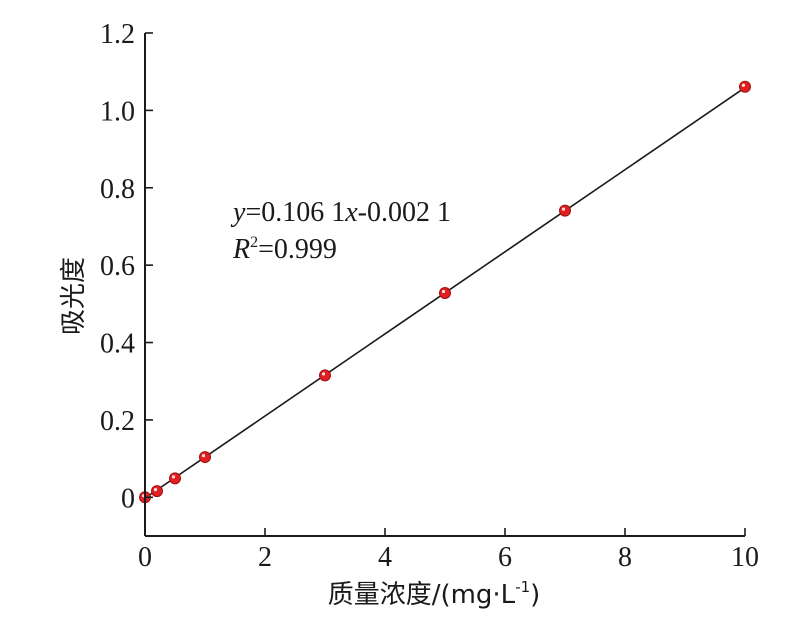 Image resolution: width=808 pixels, height=628 pixels. Describe the element at coordinates (238, 212) in the screenshot. I see `equation-y-var: y` at that location.